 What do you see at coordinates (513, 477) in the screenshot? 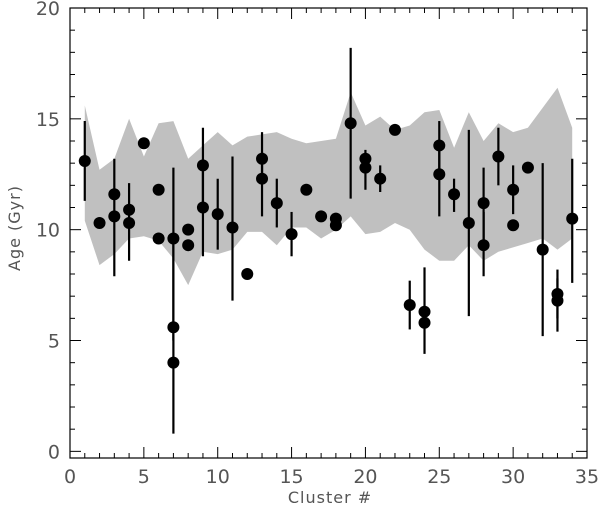
I see `x-tick-label: 30` at bounding box center [513, 477].